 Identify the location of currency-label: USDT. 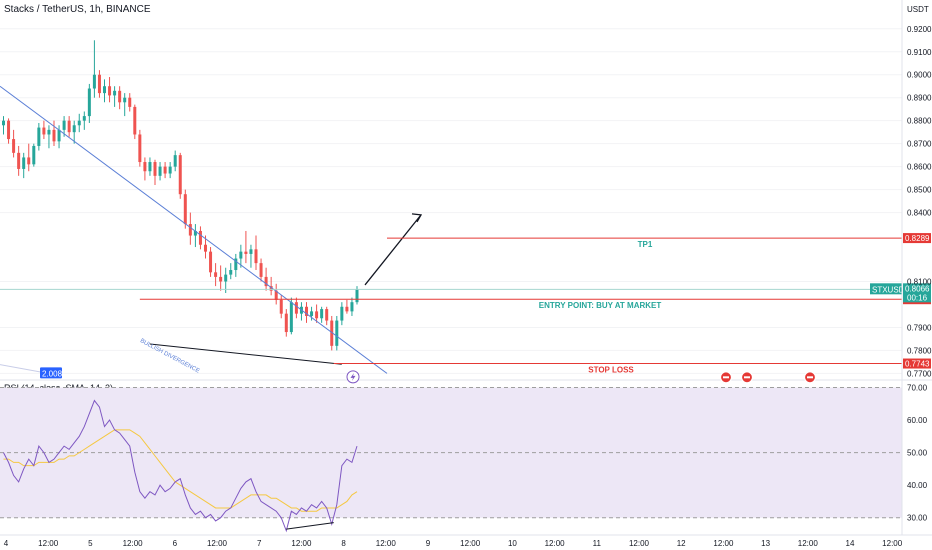
(918, 9).